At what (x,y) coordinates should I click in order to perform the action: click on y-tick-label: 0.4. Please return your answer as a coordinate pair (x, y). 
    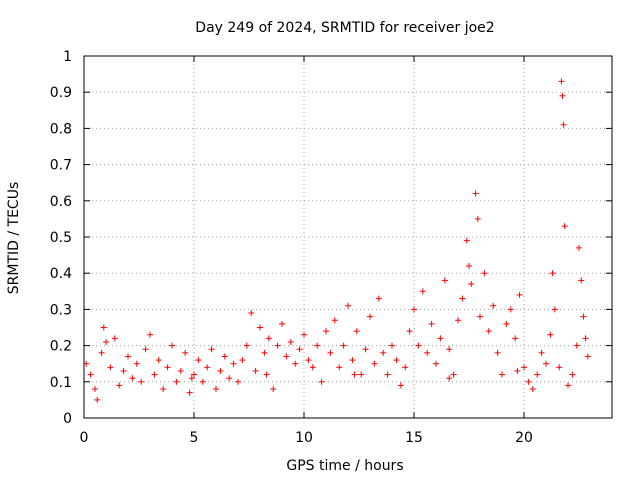
    Looking at the image, I should click on (61, 274).